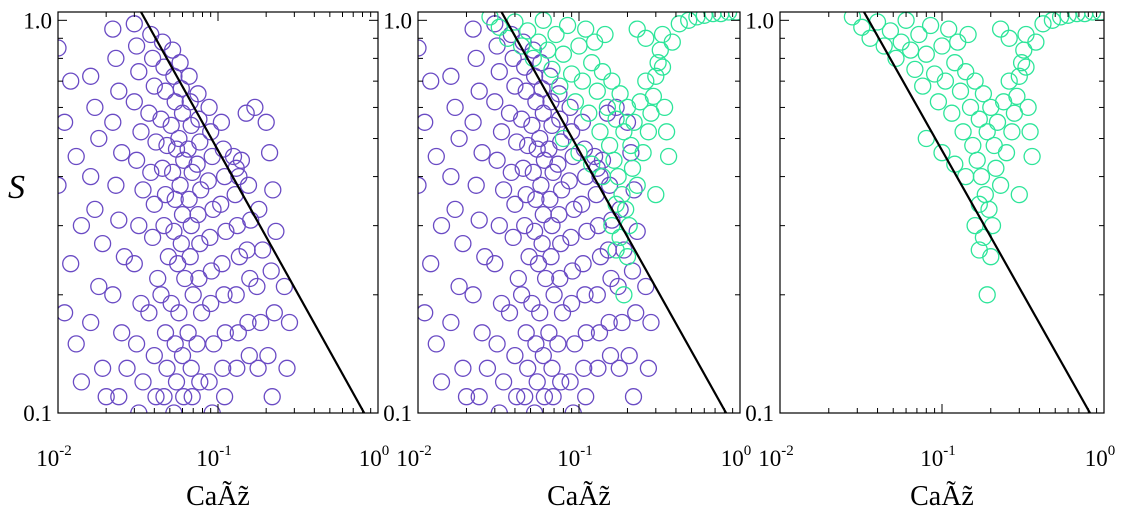  Describe the element at coordinates (397, 20) in the screenshot. I see `y-tick-label: 1.0` at that location.